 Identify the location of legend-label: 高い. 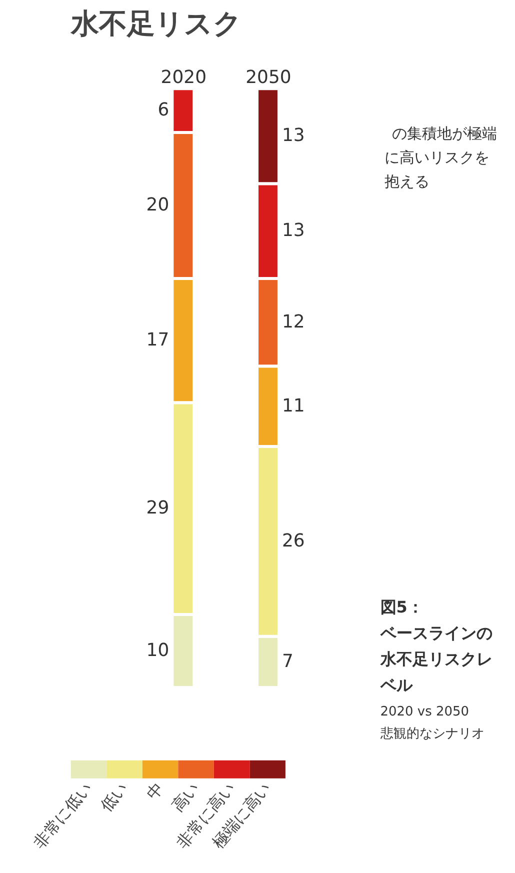
(185, 797).